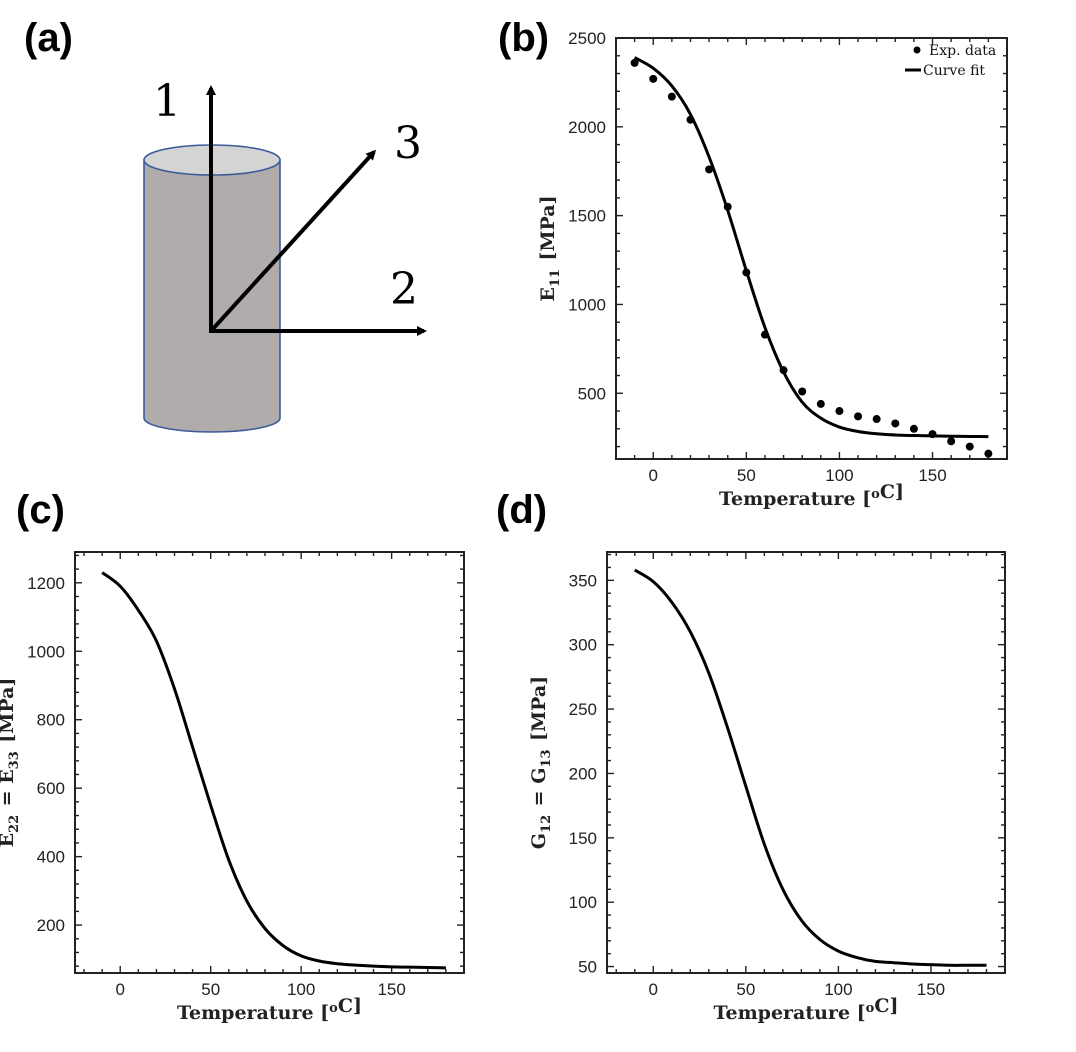 This screenshot has width=1076, height=1052. What do you see at coordinates (587, 967) in the screenshot?
I see `y-tick-label: 50` at bounding box center [587, 967].